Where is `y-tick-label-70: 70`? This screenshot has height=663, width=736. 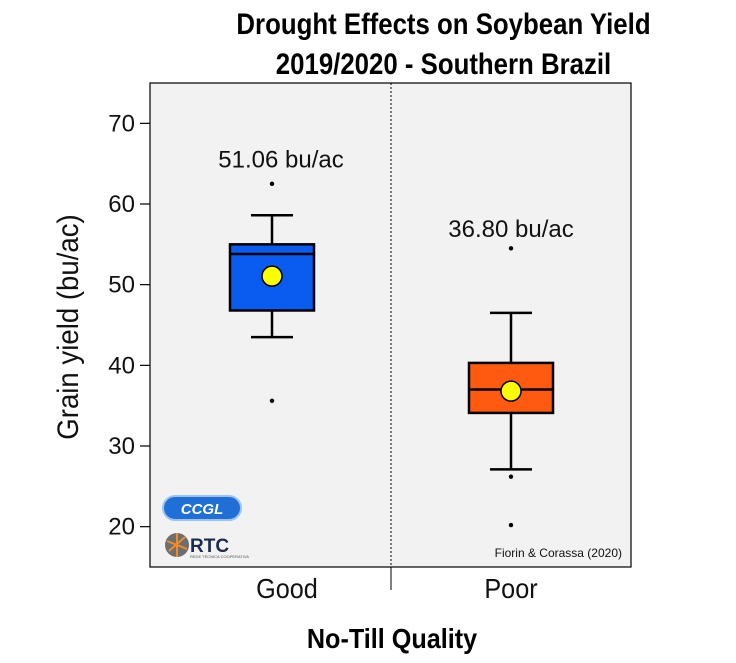
y-tick-label-70: 70 is located at coordinates (121, 123).